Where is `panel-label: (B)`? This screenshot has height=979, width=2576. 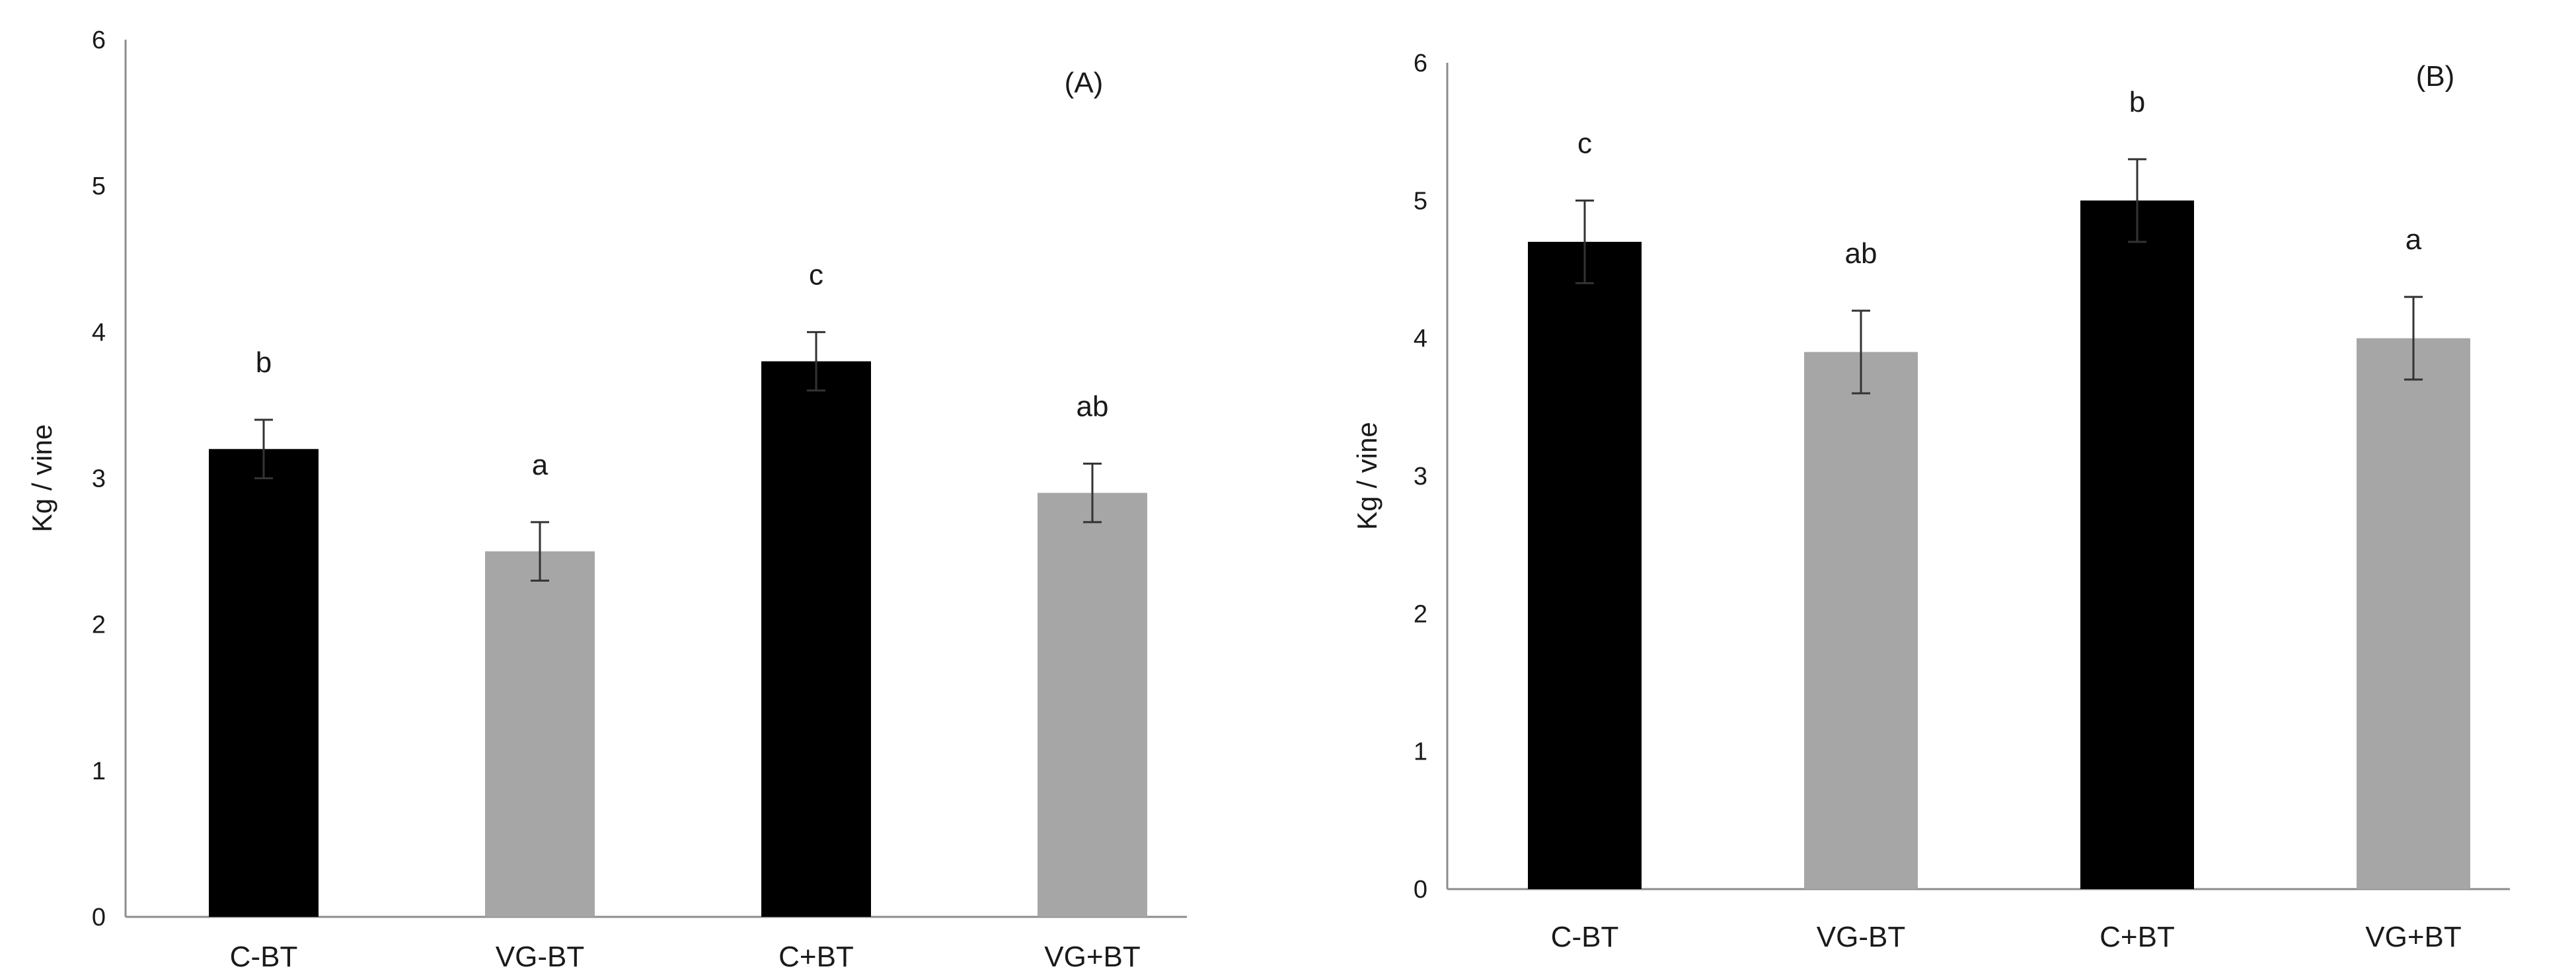 panel-label: (B) is located at coordinates (2435, 76).